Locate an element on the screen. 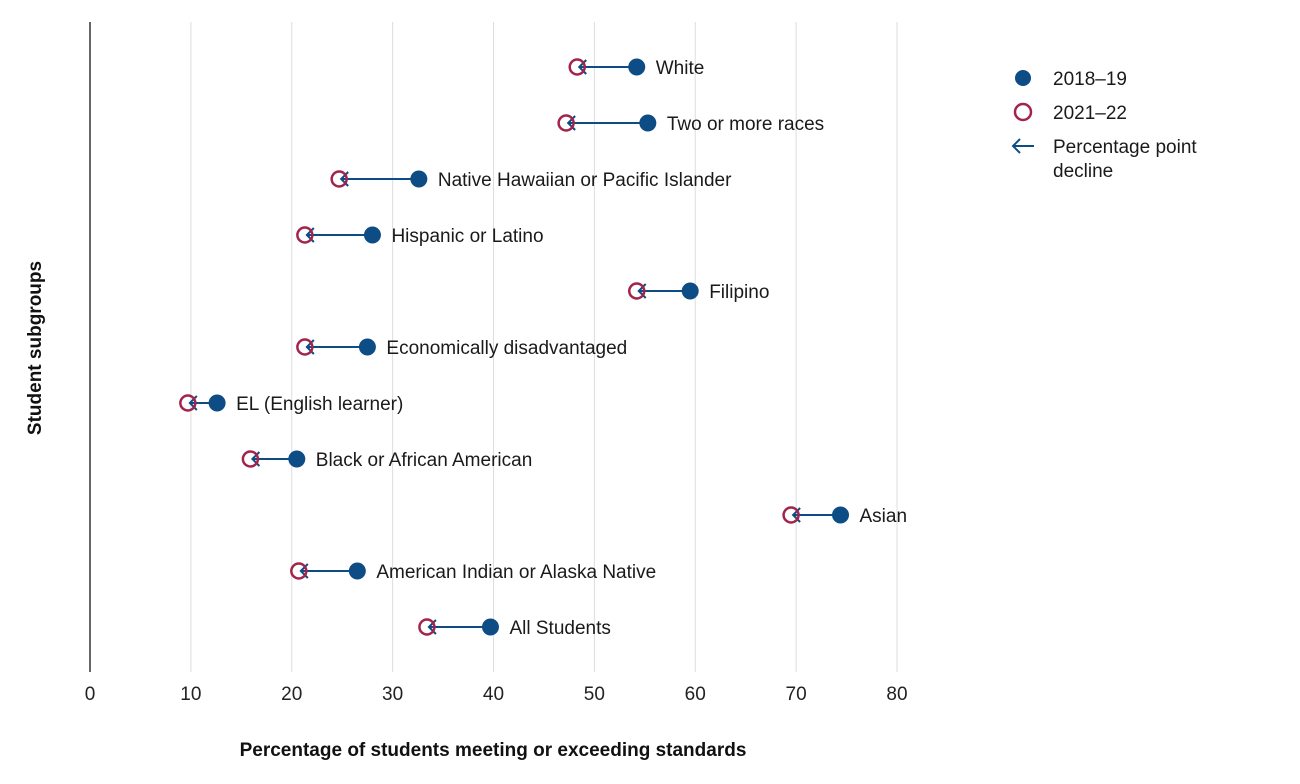 The height and width of the screenshot is (784, 1300). legend-label-decline-line2: decline is located at coordinates (1083, 171).